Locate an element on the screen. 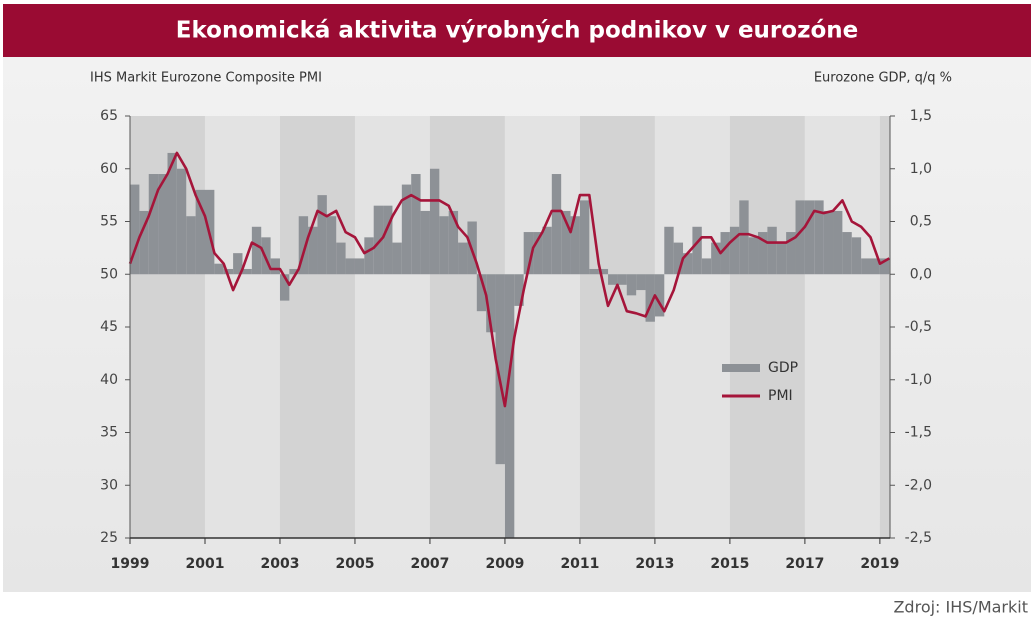 The height and width of the screenshot is (623, 1034). y-tick-label: 60 is located at coordinates (109, 169).